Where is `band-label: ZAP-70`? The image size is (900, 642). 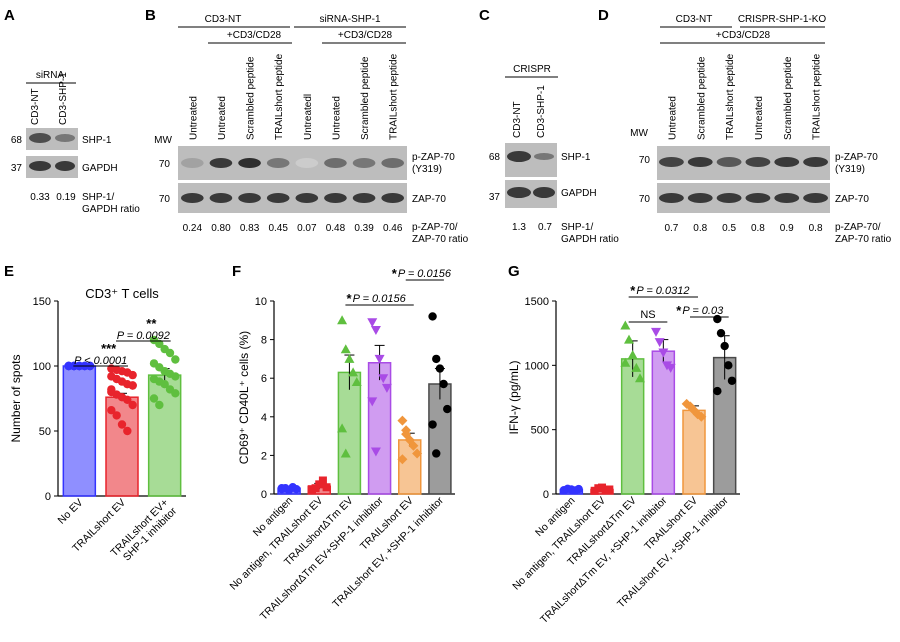 band-label: ZAP-70 is located at coordinates (429, 199).